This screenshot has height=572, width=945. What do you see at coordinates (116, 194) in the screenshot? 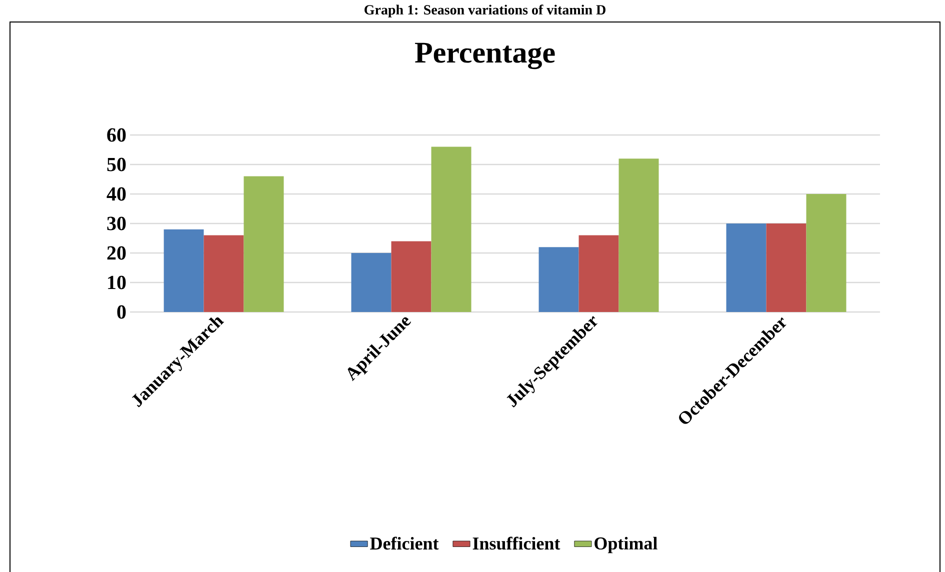
I see `y-tick-label: 40` at bounding box center [116, 194].